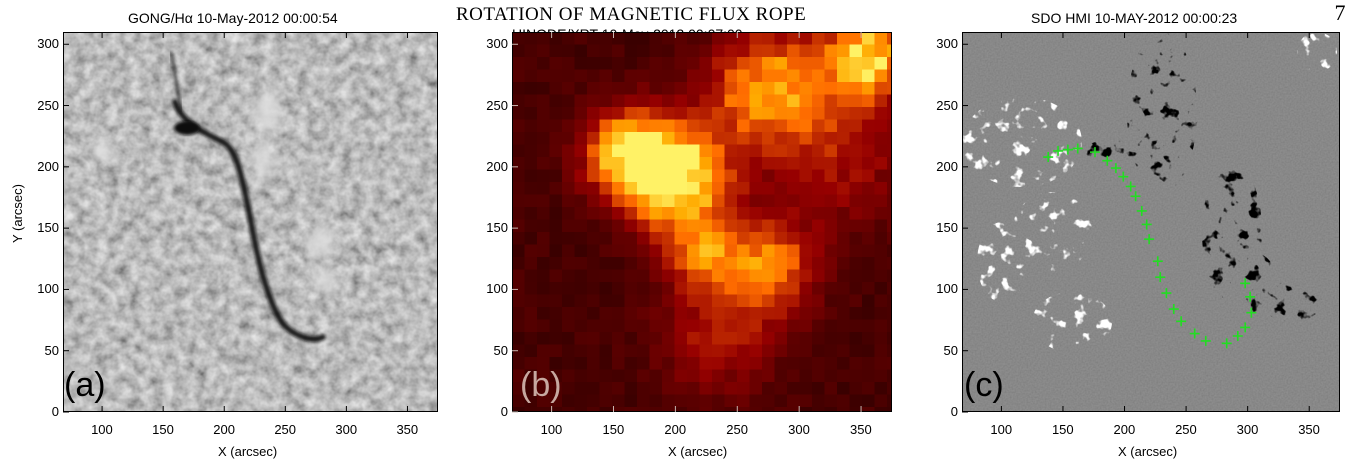  What do you see at coordinates (1134, 18) in the screenshot?
I see `panel-c-title: SDO HMI 10-MAY-2012 00:00:23` at bounding box center [1134, 18].